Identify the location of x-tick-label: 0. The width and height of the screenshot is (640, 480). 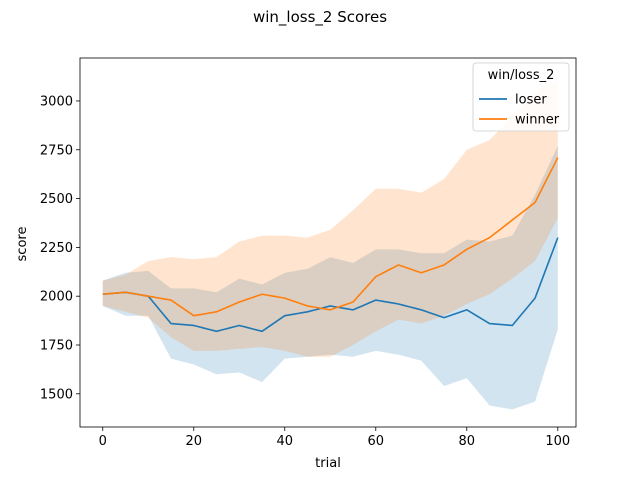
(103, 441).